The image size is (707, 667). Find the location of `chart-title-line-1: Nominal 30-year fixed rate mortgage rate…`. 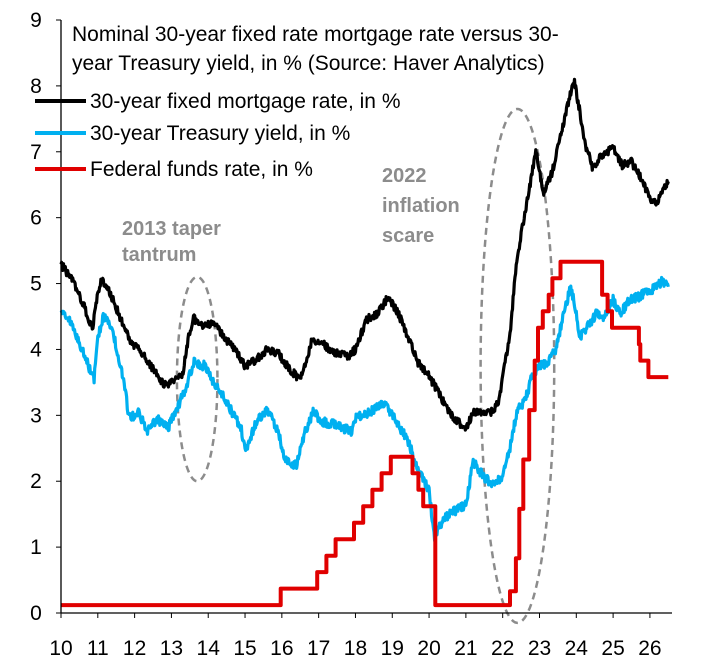

chart-title-line-1: Nominal 30-year fixed rate mortgage rate… is located at coordinates (315, 34).